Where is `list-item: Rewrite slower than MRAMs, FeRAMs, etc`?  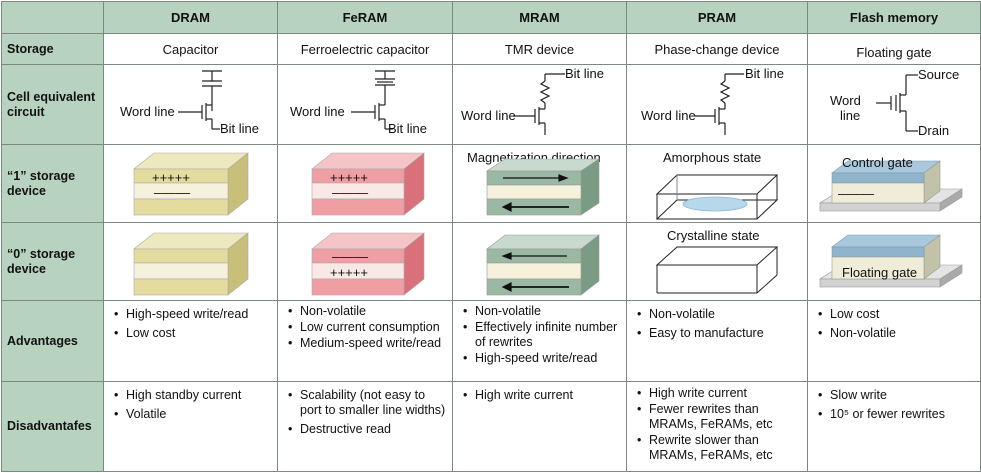 list-item: Rewrite slower than MRAMs, FeRAMs, etc is located at coordinates (720, 448).